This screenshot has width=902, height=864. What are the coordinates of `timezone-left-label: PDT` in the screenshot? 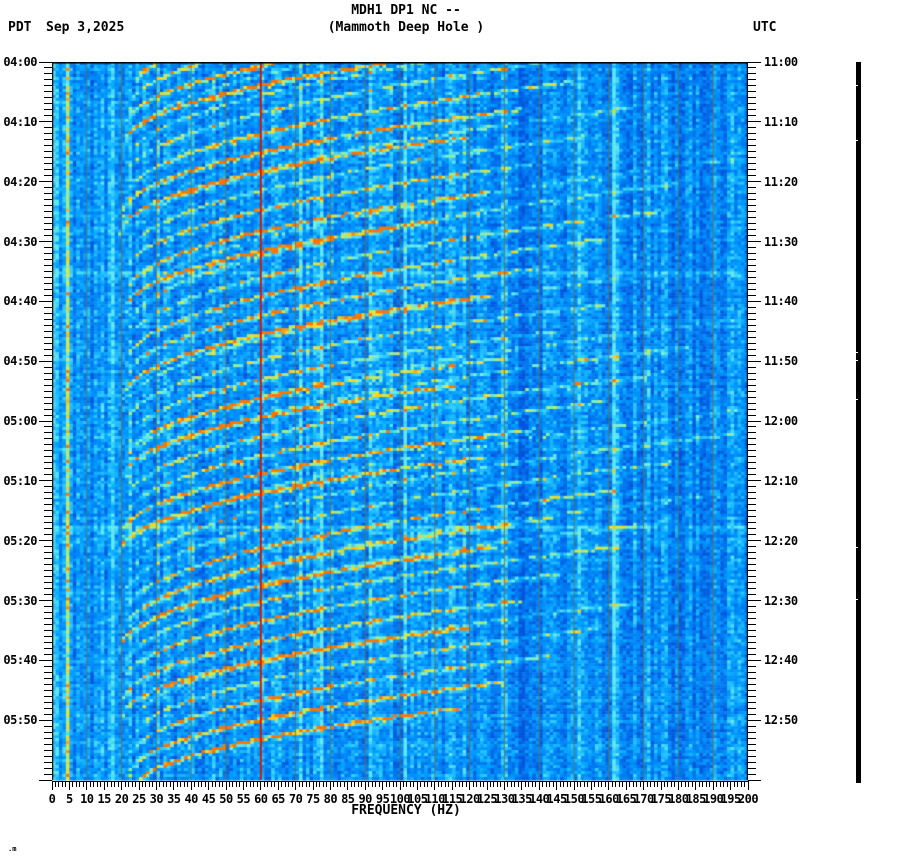 It's located at (20, 27).